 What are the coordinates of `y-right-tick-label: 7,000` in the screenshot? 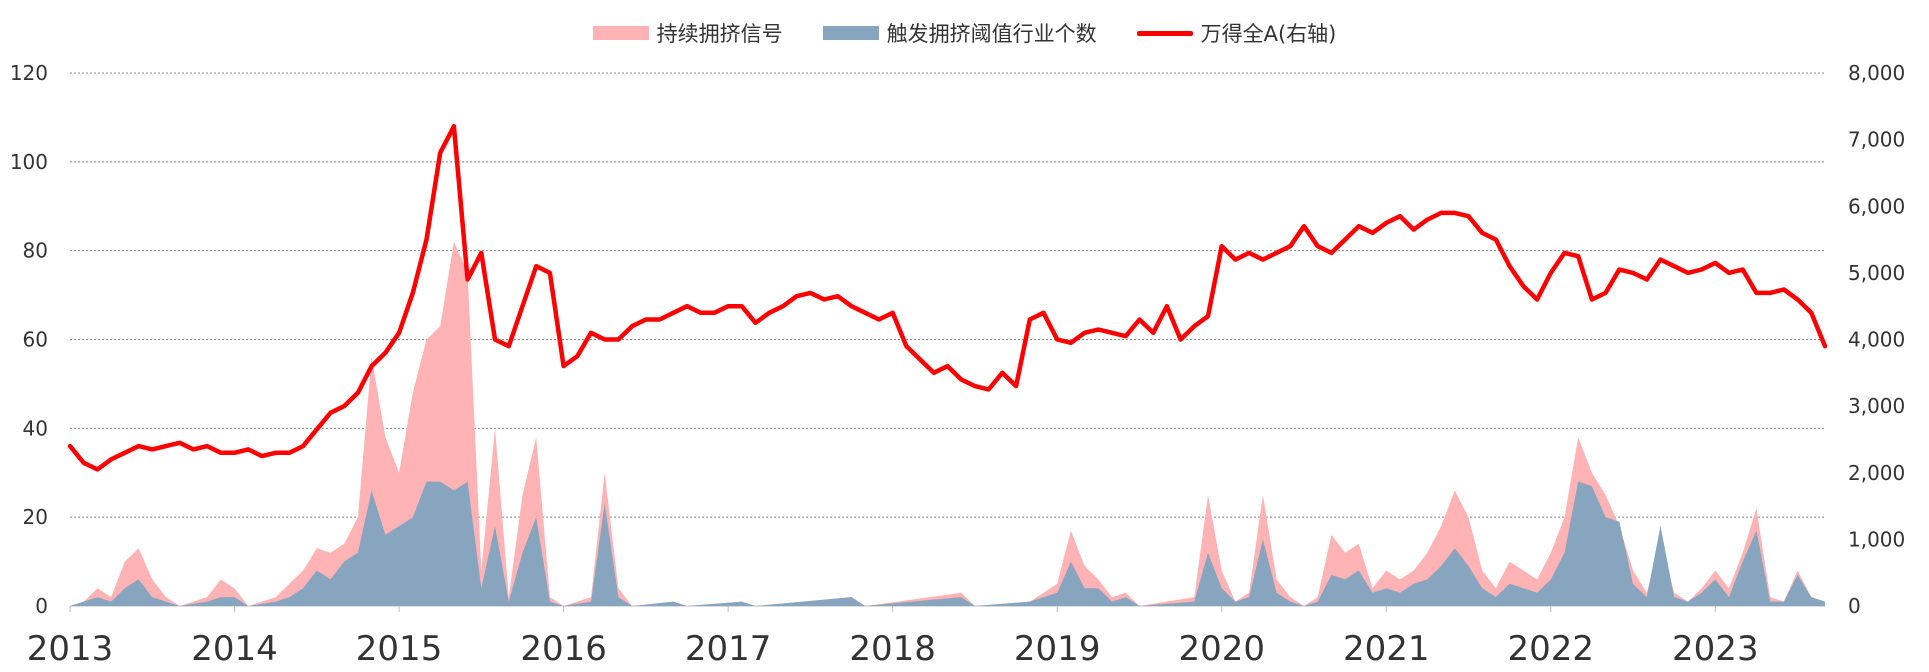 It's located at (1876, 140).